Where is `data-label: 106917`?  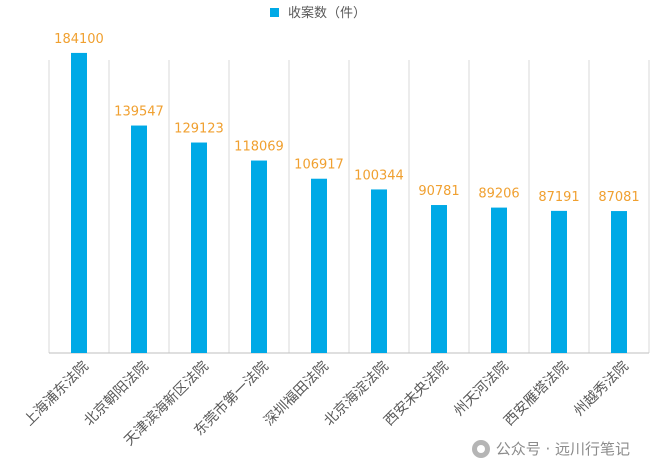 data-label: 106917 is located at coordinates (319, 165).